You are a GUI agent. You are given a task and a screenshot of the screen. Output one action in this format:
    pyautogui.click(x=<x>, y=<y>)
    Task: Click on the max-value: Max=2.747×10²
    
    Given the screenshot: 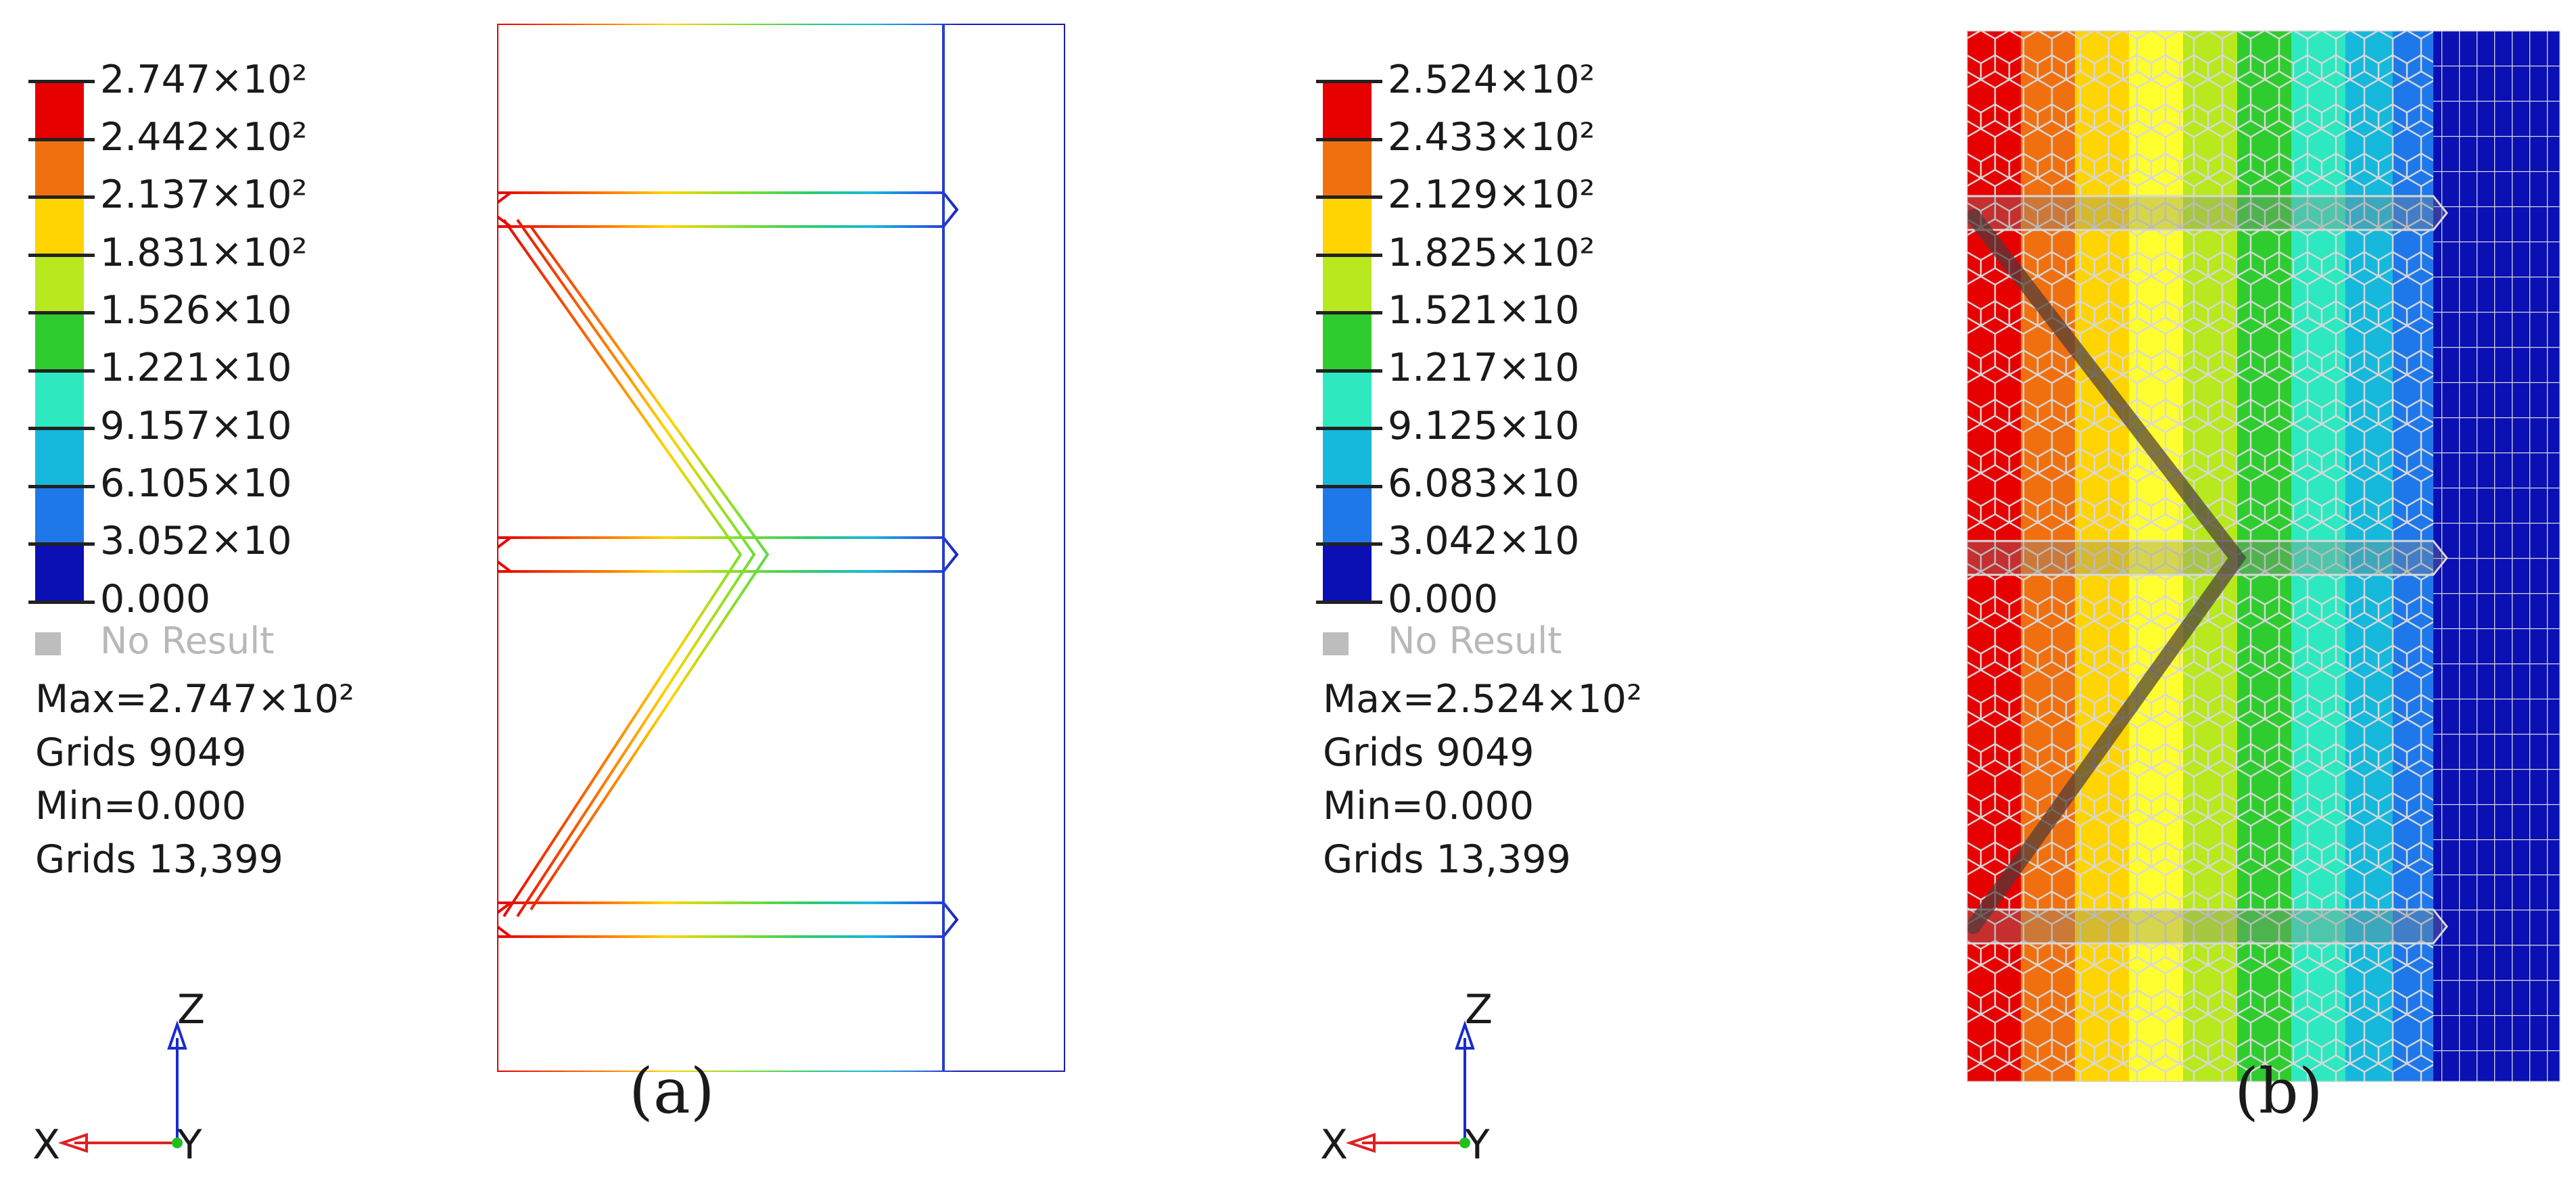 What is the action you would take?
    pyautogui.click(x=194, y=699)
    